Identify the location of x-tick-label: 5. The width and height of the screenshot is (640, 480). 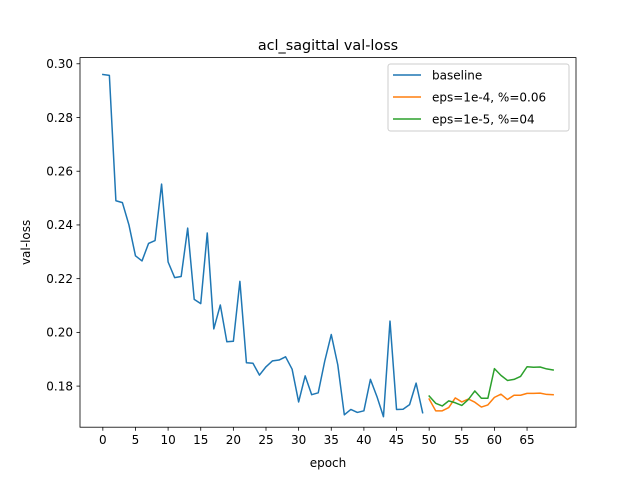
(136, 440).